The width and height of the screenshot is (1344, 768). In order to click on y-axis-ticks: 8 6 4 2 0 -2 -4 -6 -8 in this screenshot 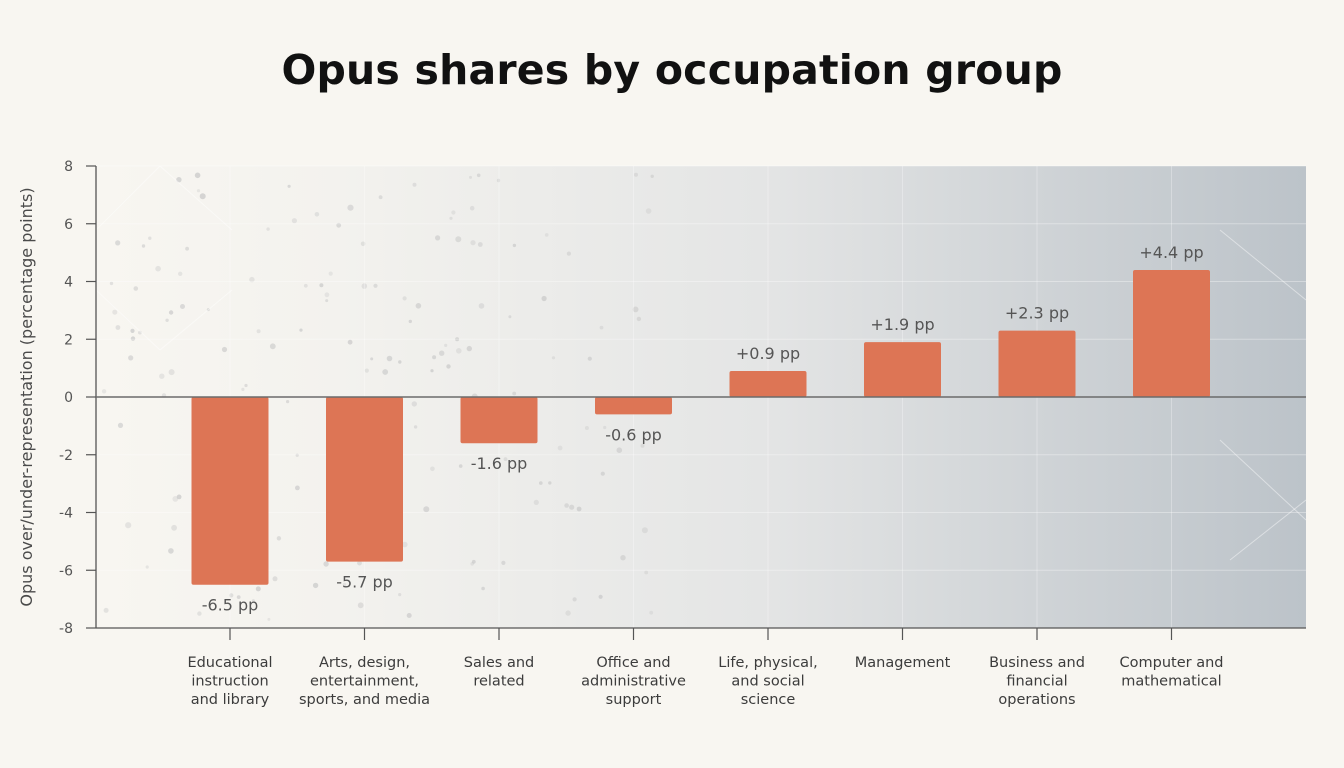, I will do `click(77, 398)`.